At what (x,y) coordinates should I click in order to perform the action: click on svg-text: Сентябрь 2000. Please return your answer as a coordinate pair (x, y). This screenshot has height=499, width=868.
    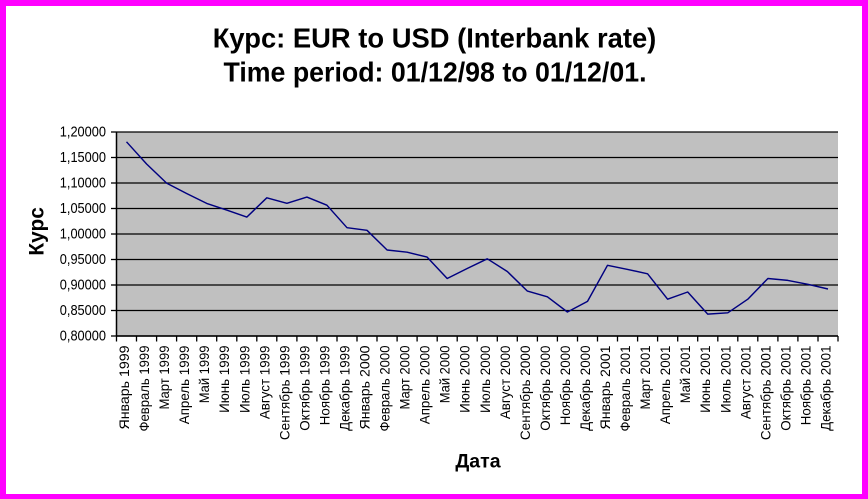
    Looking at the image, I should click on (525, 392).